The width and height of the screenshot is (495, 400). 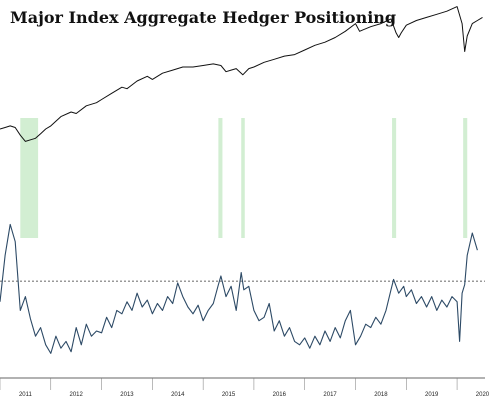 What do you see at coordinates (229, 395) in the screenshot?
I see `x-tick-label-2015: 2015` at bounding box center [229, 395].